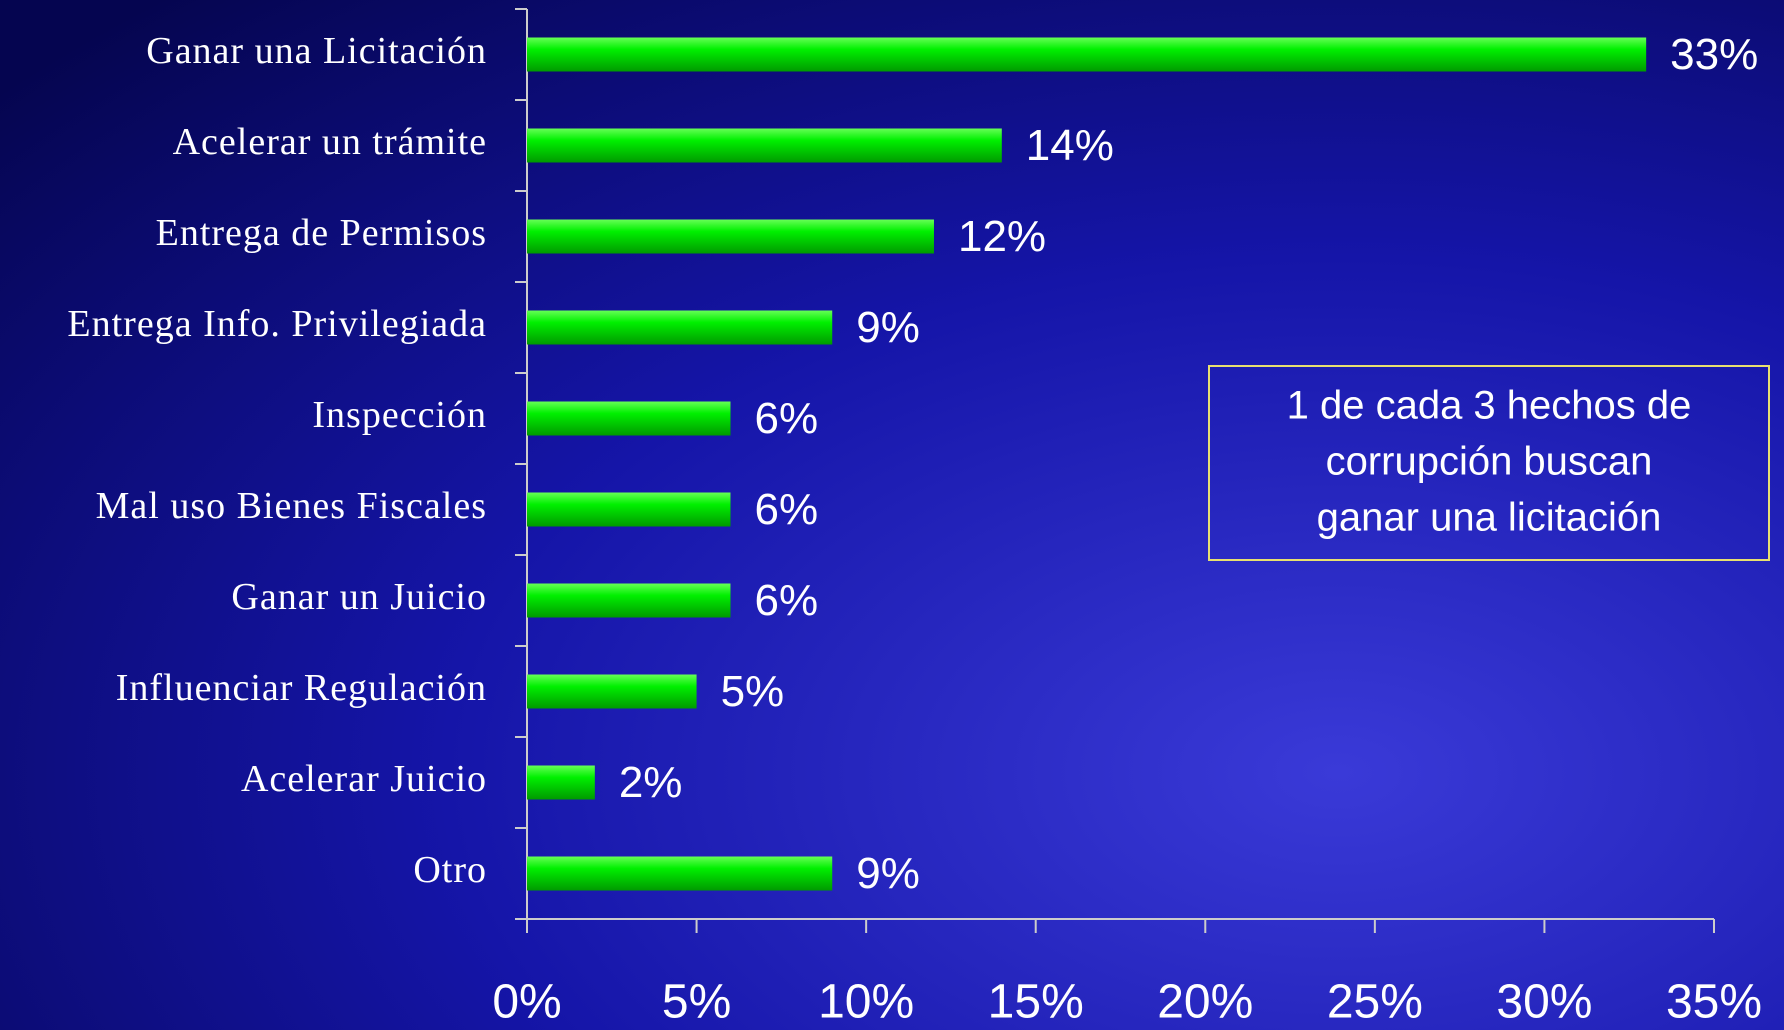  I want to click on value-label: 2%, so click(651, 782).